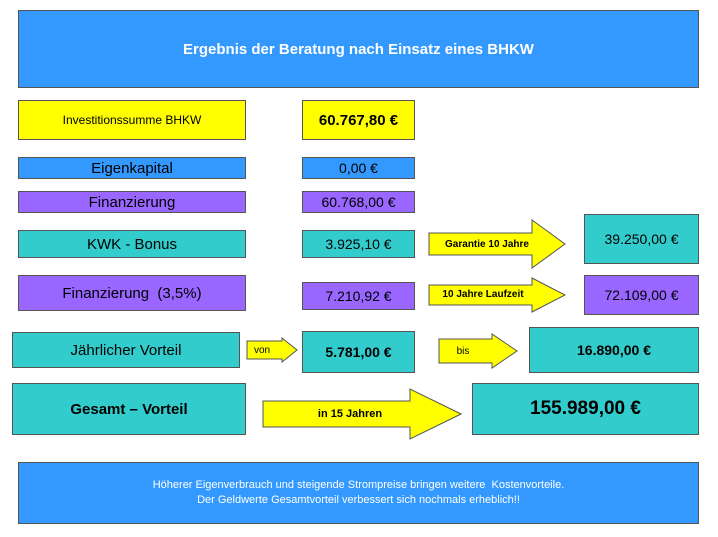 This screenshot has height=537, width=718. I want to click on annual-to-arrow: bis, so click(478, 351).